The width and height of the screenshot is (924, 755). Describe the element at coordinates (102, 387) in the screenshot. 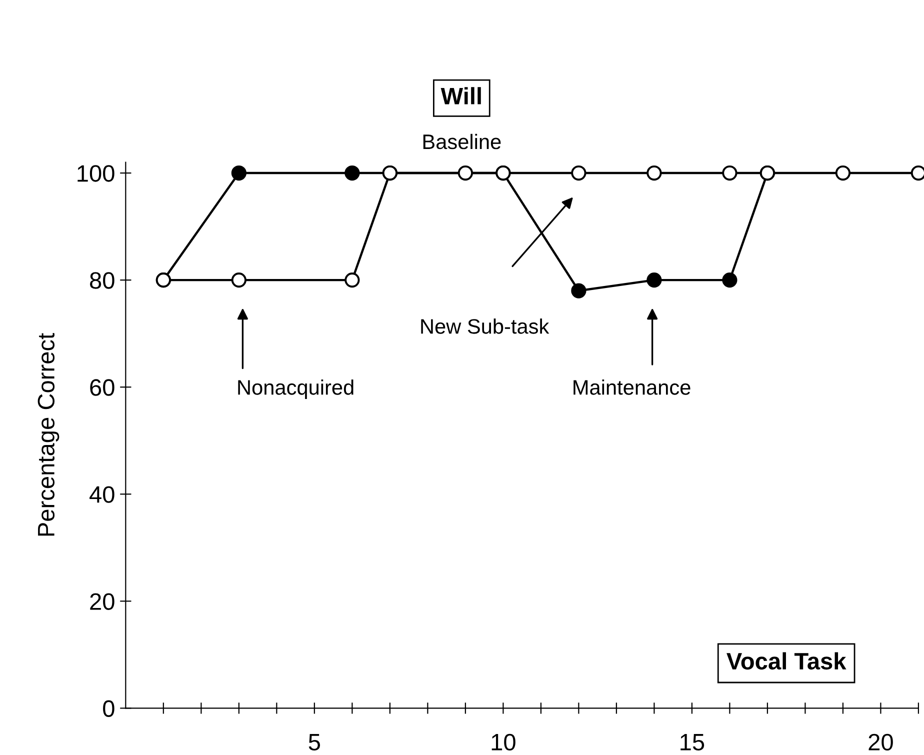

I see `y-tick-label: 60` at that location.